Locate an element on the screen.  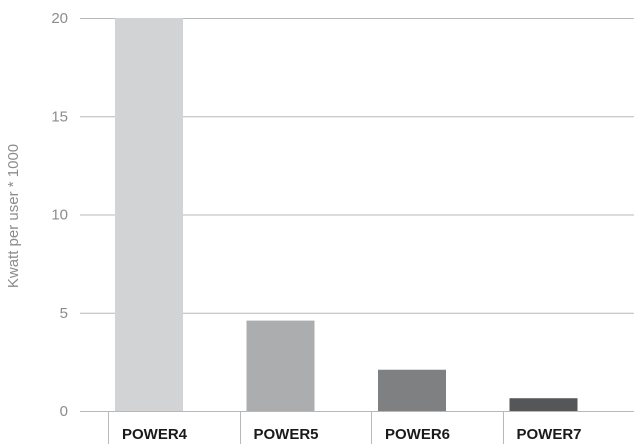
x-category-label: POWER4 is located at coordinates (155, 434).